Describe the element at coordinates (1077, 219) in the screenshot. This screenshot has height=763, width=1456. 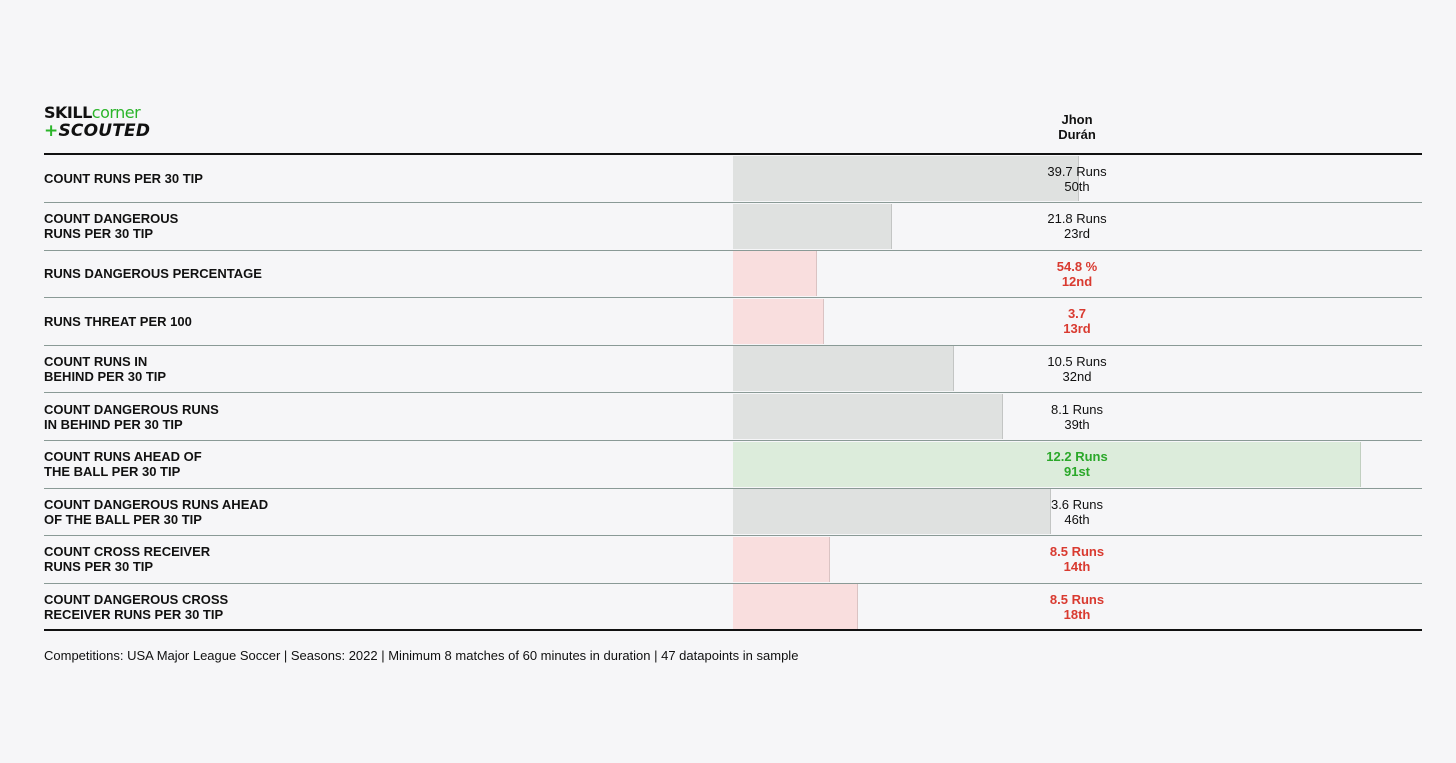
I see `value-label: 21.8 Runs` at that location.